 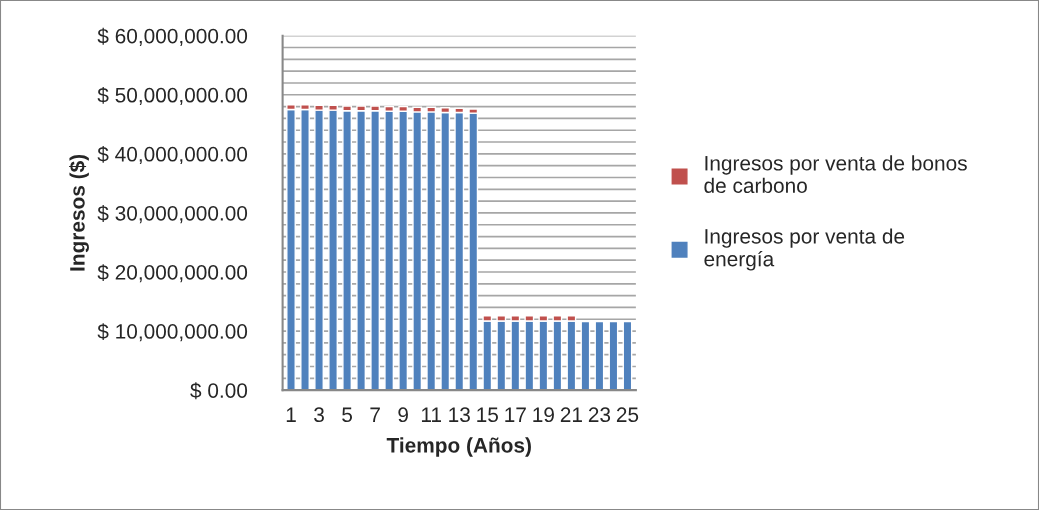 I want to click on x-tick-label: 13, so click(x=459, y=415).